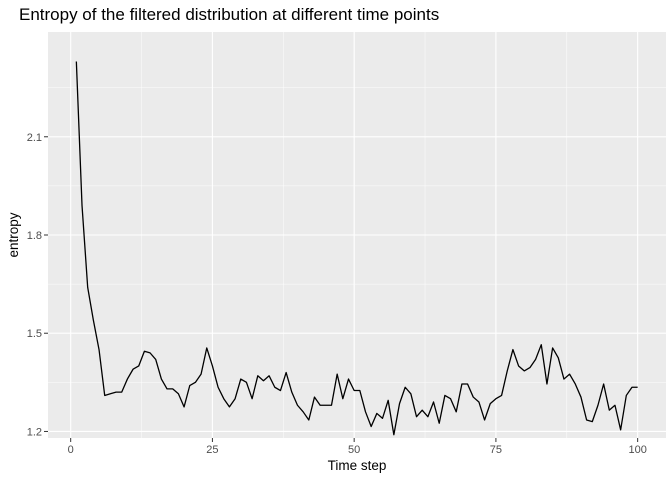 This screenshot has height=480, width=672. I want to click on y-tick-label: 1.5, so click(34, 334).